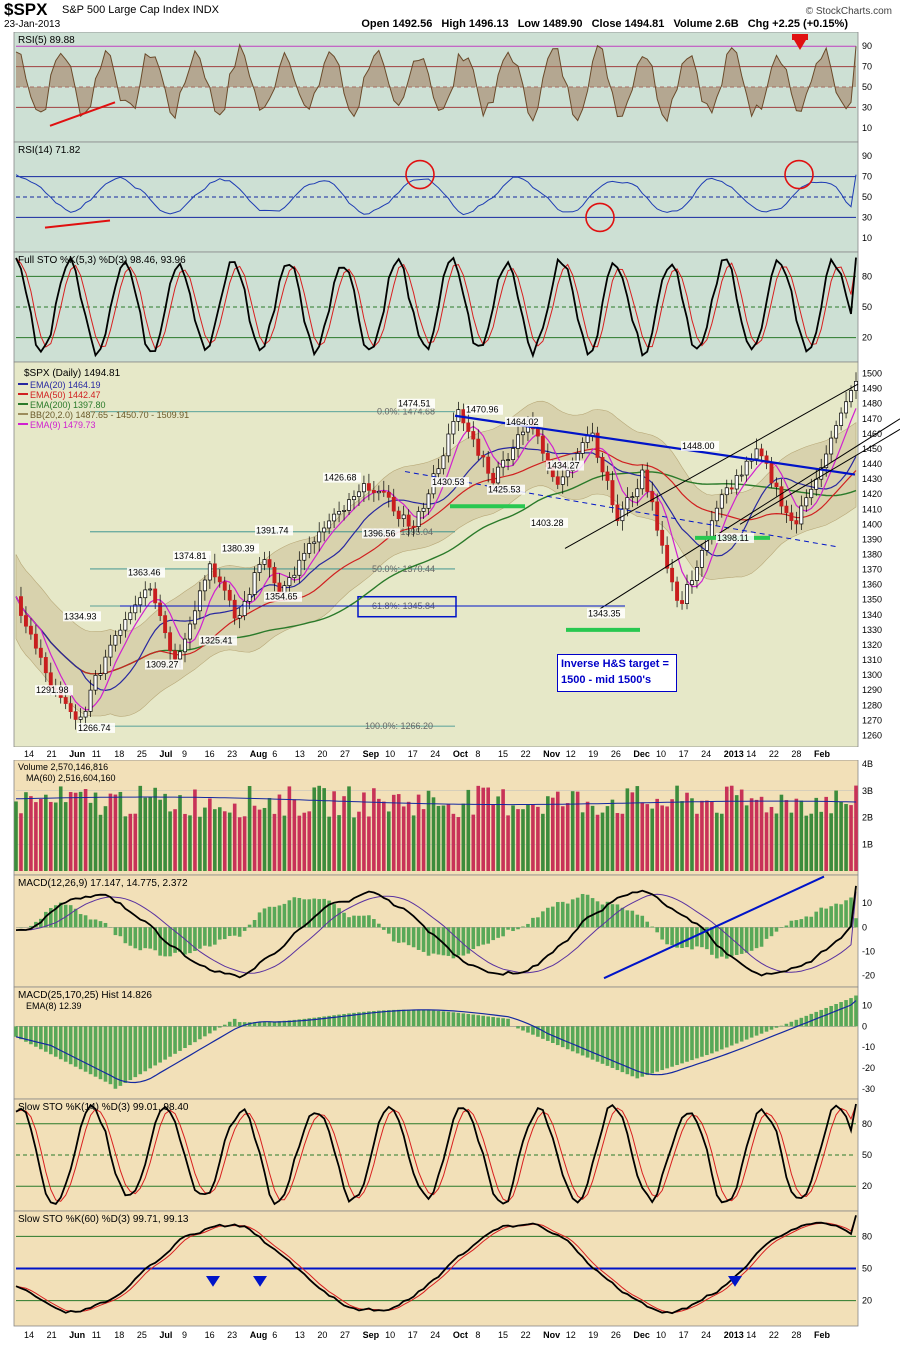 The height and width of the screenshot is (1346, 900). What do you see at coordinates (526, 1335) in the screenshot?
I see `time-axis-bottom-label-22: 22` at bounding box center [526, 1335].